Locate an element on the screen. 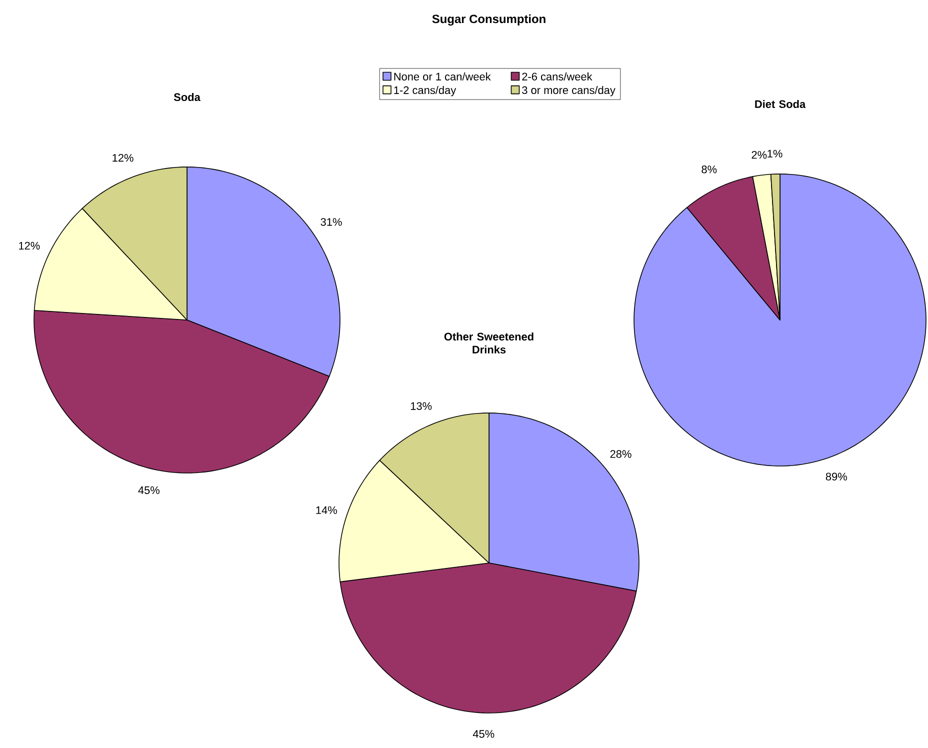 The image size is (928, 748). text: Sugar Consumption is located at coordinates (489, 20).